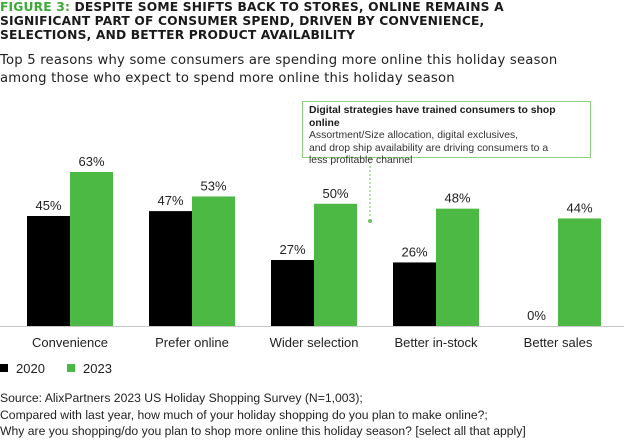 This screenshot has width=624, height=444. Describe the element at coordinates (97, 368) in the screenshot. I see `legend-label-2023: 2023` at that location.